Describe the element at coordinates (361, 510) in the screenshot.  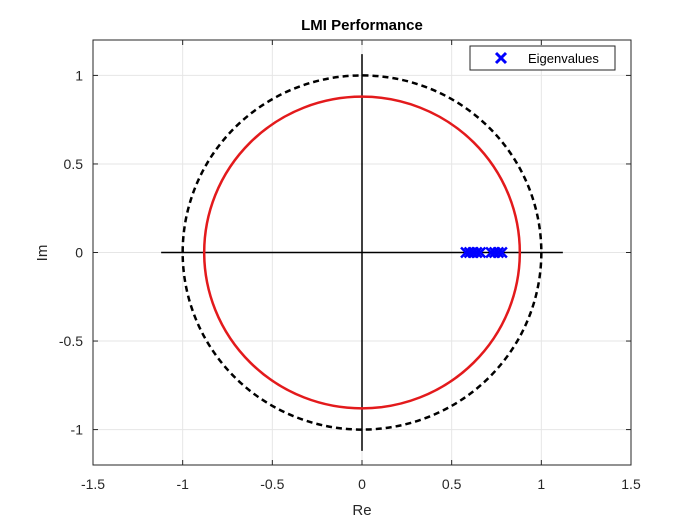
I see `x-axis-label: Re` at that location.